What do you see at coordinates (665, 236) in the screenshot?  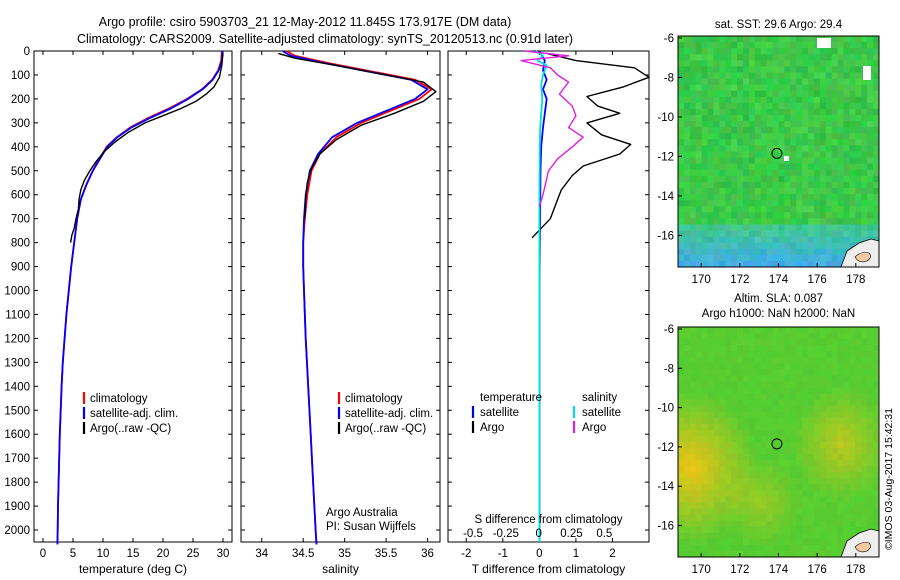 I see `map-lat-label: -16` at bounding box center [665, 236].